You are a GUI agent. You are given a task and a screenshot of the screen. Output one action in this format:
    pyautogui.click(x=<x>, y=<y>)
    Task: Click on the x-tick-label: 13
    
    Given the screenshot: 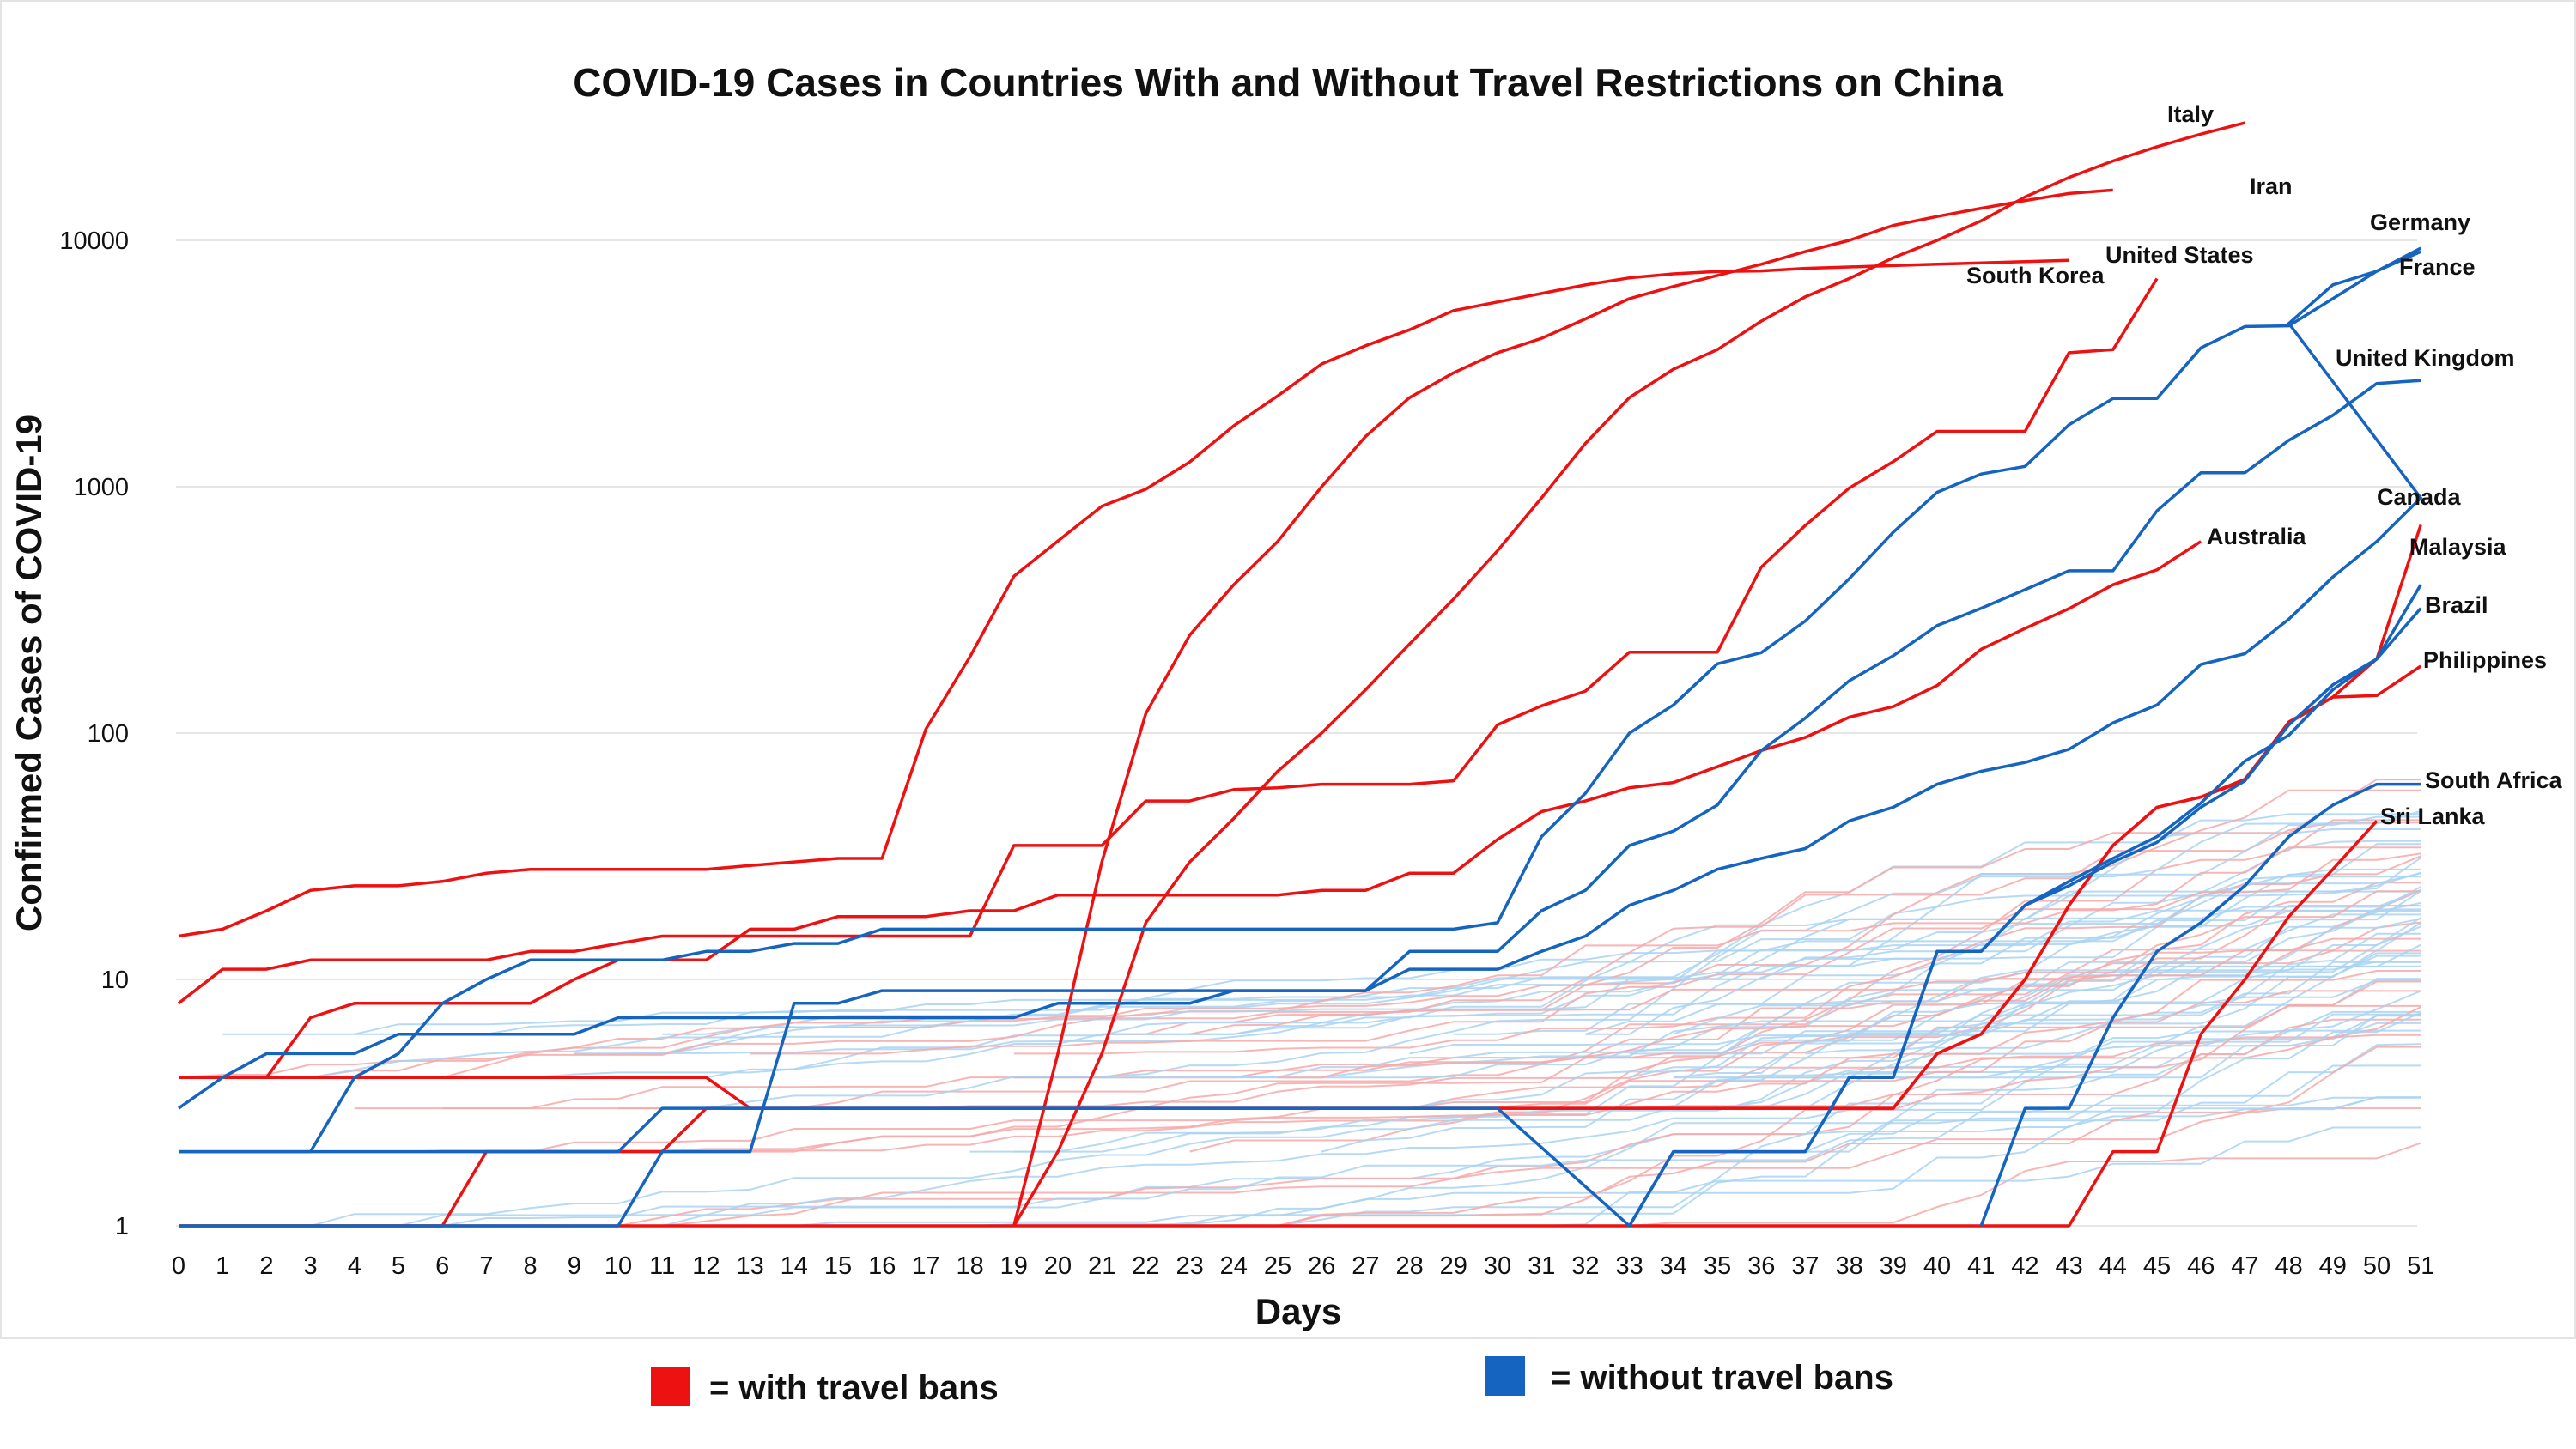 What is the action you would take?
    pyautogui.click(x=749, y=1266)
    